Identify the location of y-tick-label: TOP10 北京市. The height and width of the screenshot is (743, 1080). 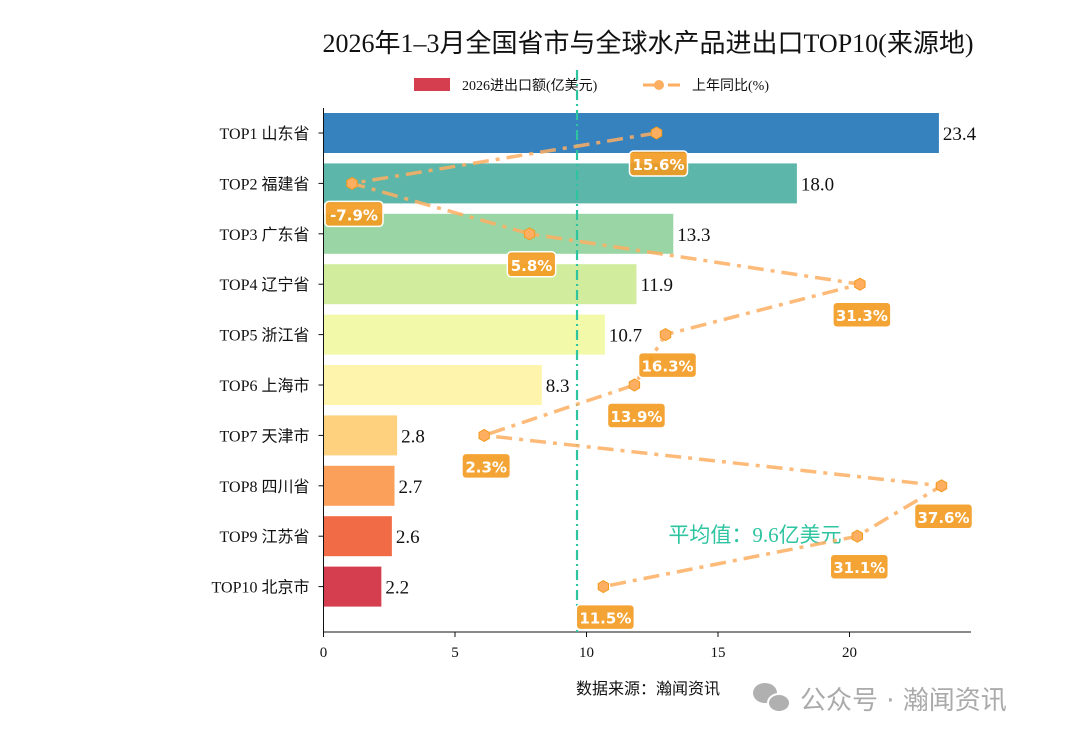
(261, 588).